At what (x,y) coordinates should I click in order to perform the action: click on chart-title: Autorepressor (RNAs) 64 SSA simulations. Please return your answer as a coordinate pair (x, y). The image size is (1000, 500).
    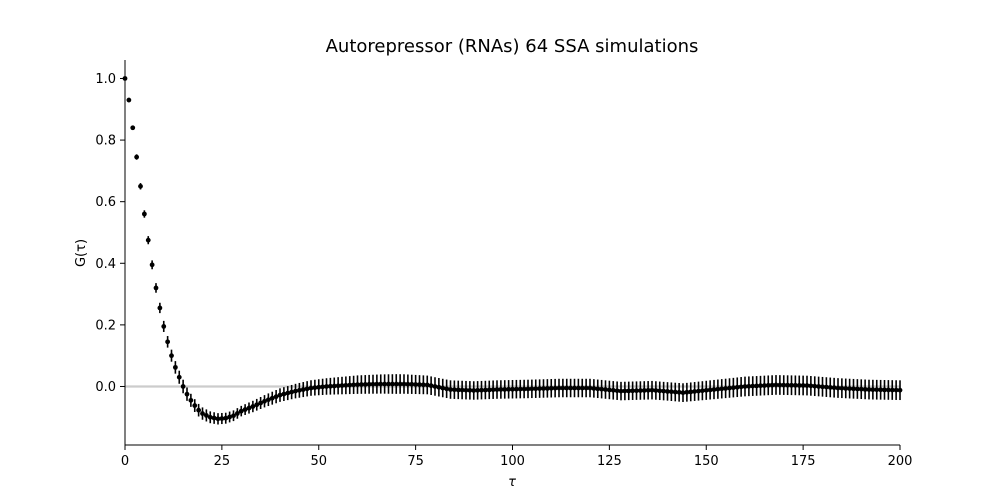
    Looking at the image, I should click on (512, 46).